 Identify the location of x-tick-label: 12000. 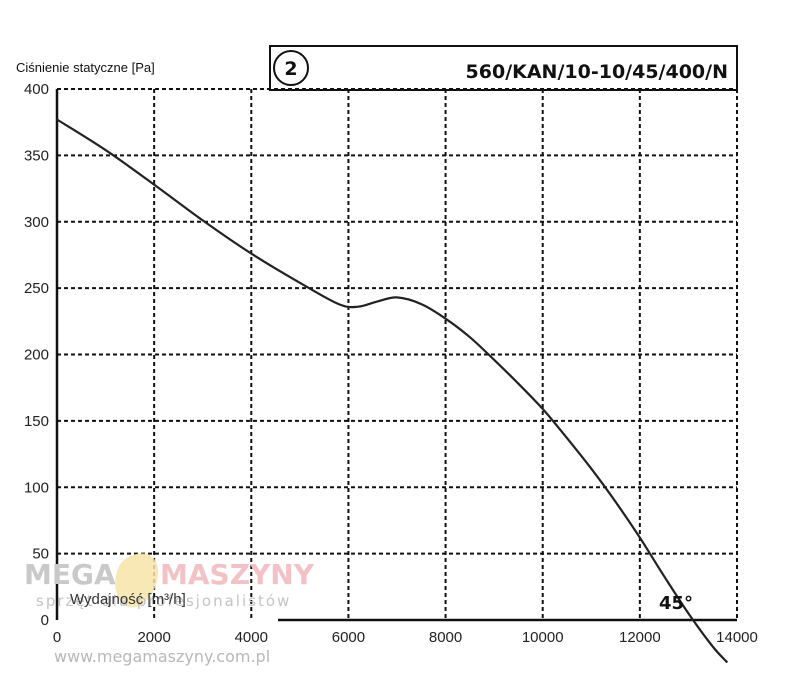
(640, 637).